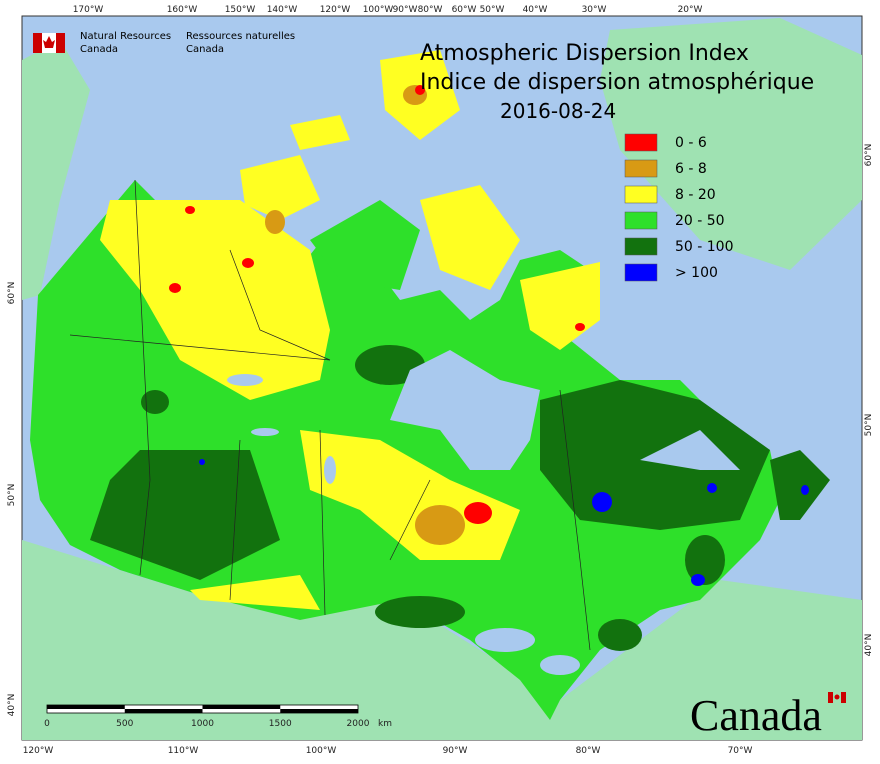 The height and width of the screenshot is (764, 880). Describe the element at coordinates (691, 169) in the screenshot. I see `legend-label: 6 - 8` at that location.